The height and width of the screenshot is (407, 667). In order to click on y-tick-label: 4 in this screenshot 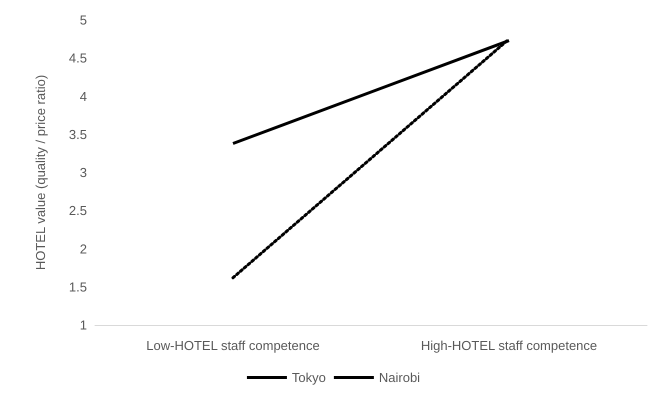, I will do `click(83, 96)`.